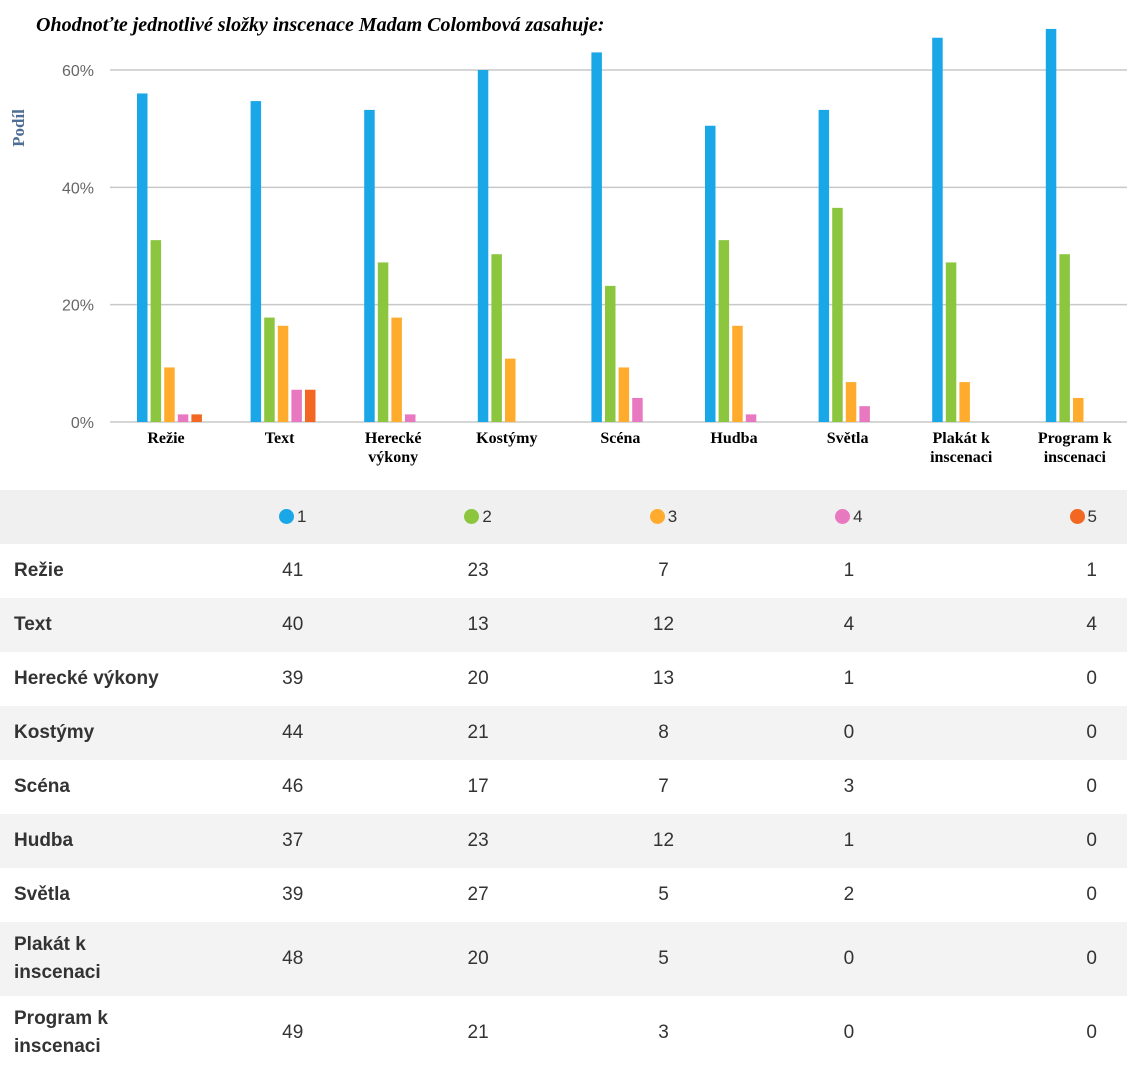  What do you see at coordinates (1075, 448) in the screenshot?
I see `x-tick-label: Program k inscenaci` at bounding box center [1075, 448].